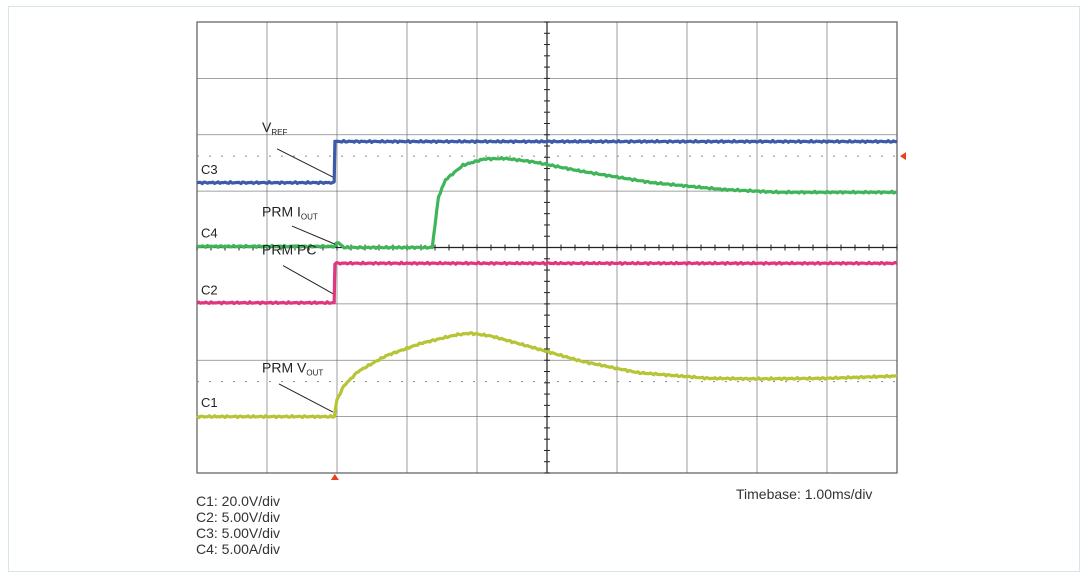 The width and height of the screenshot is (1088, 576). I want to click on channel-marker-c4: C4, so click(209, 232).